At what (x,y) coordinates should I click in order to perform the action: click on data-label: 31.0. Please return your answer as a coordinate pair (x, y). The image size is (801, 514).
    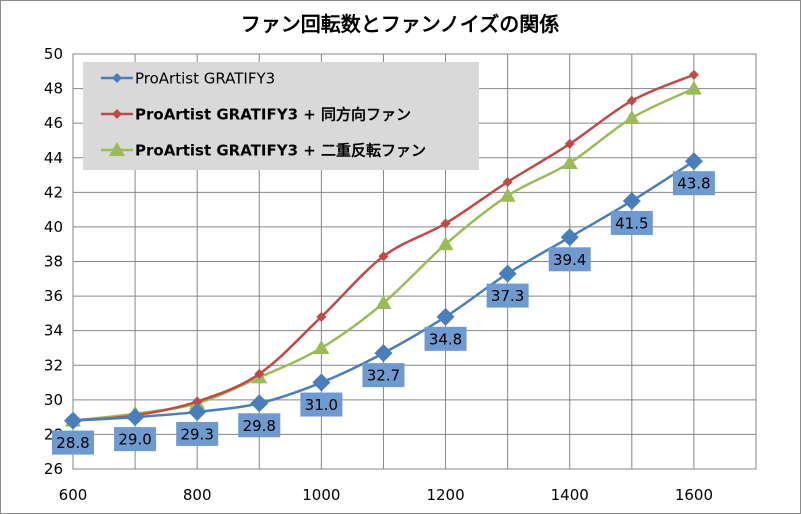
    Looking at the image, I should click on (321, 405).